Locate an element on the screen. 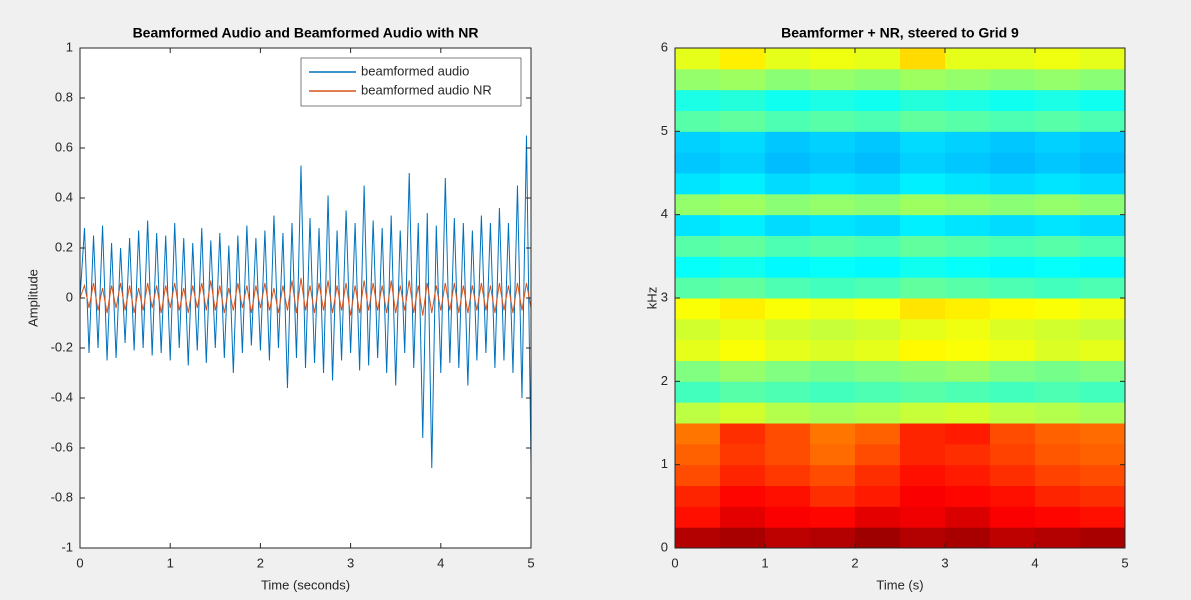  y-tick-label: 0.4 is located at coordinates (64, 196).